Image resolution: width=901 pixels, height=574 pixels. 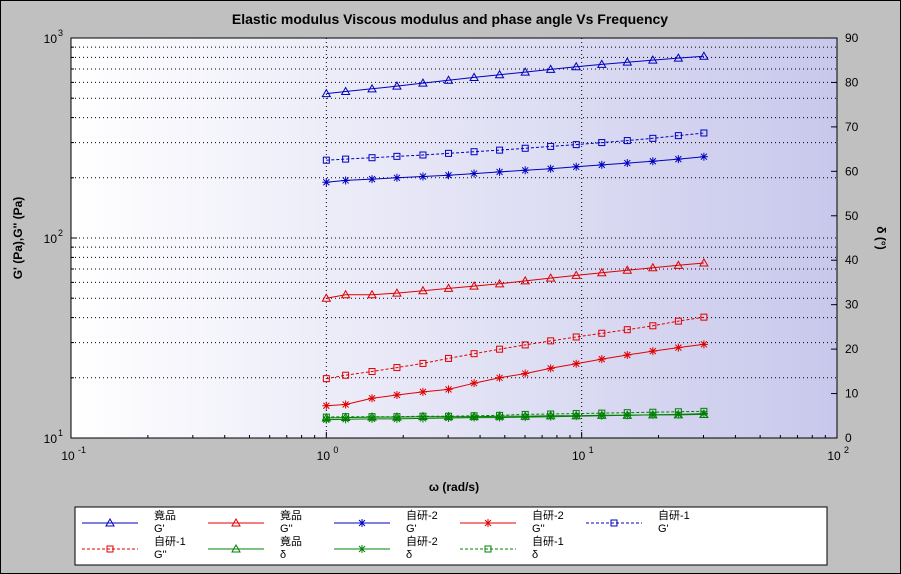 I want to click on legend-entry: 自研-1G'', so click(x=134, y=548).